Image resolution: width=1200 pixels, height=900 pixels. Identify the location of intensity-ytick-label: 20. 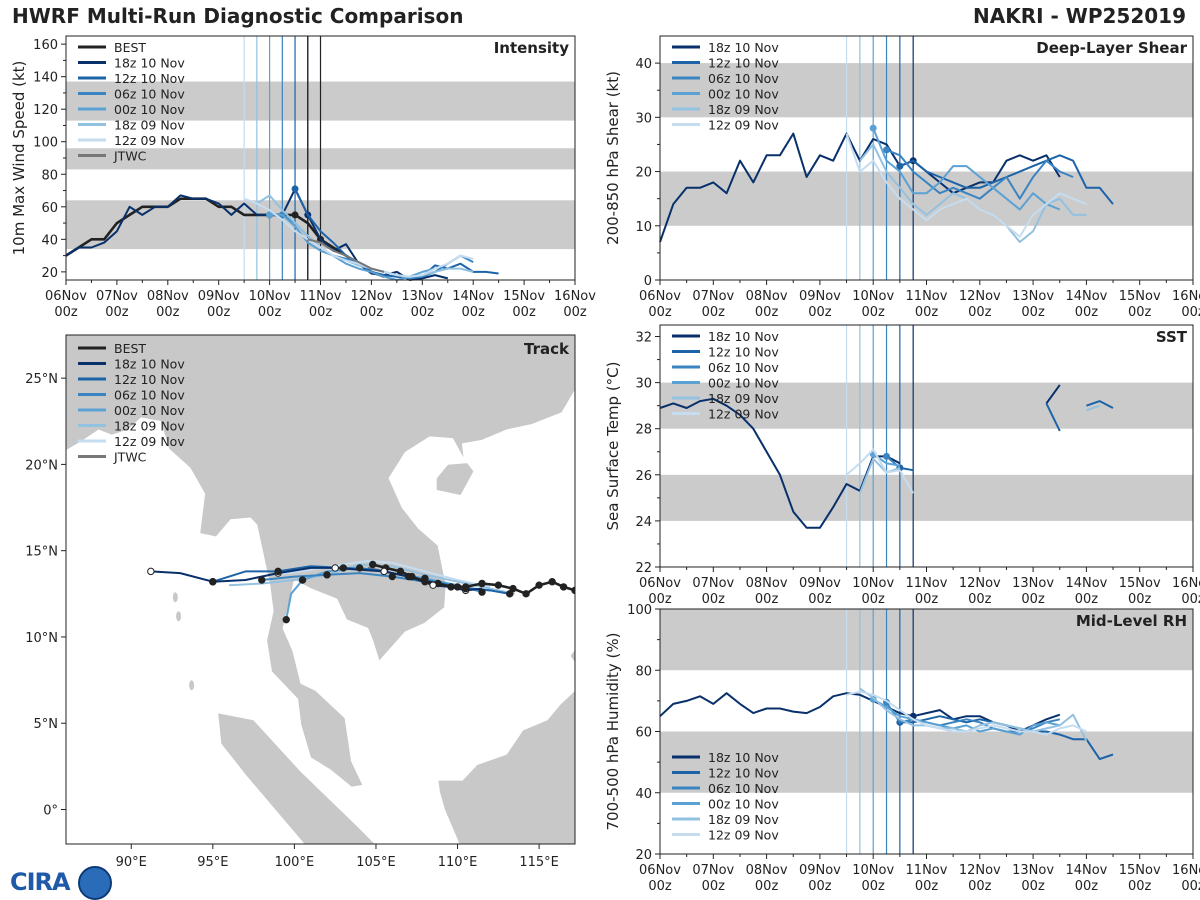
(49, 273).